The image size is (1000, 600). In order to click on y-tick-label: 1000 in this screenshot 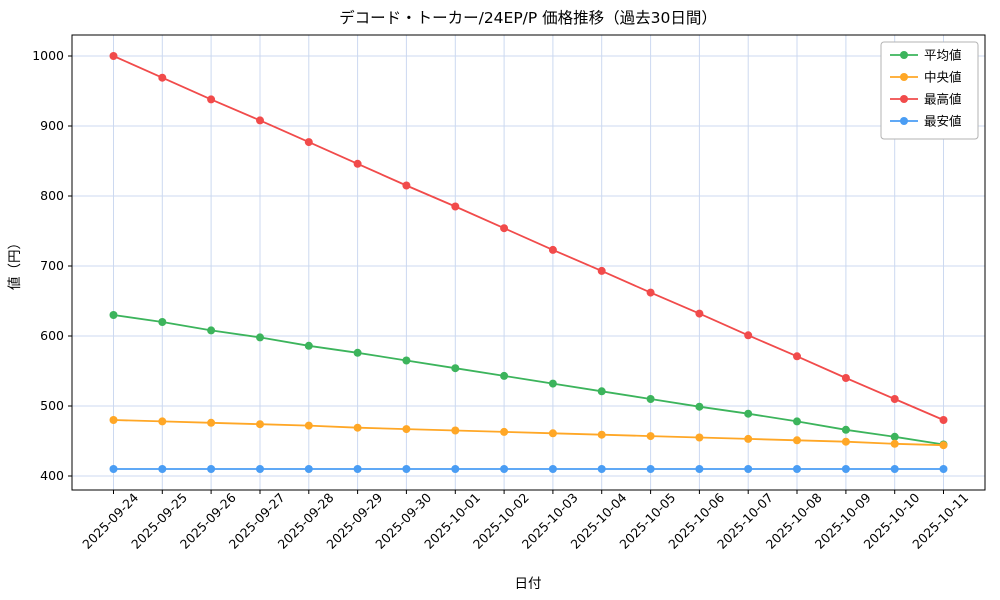, I will do `click(48, 55)`.